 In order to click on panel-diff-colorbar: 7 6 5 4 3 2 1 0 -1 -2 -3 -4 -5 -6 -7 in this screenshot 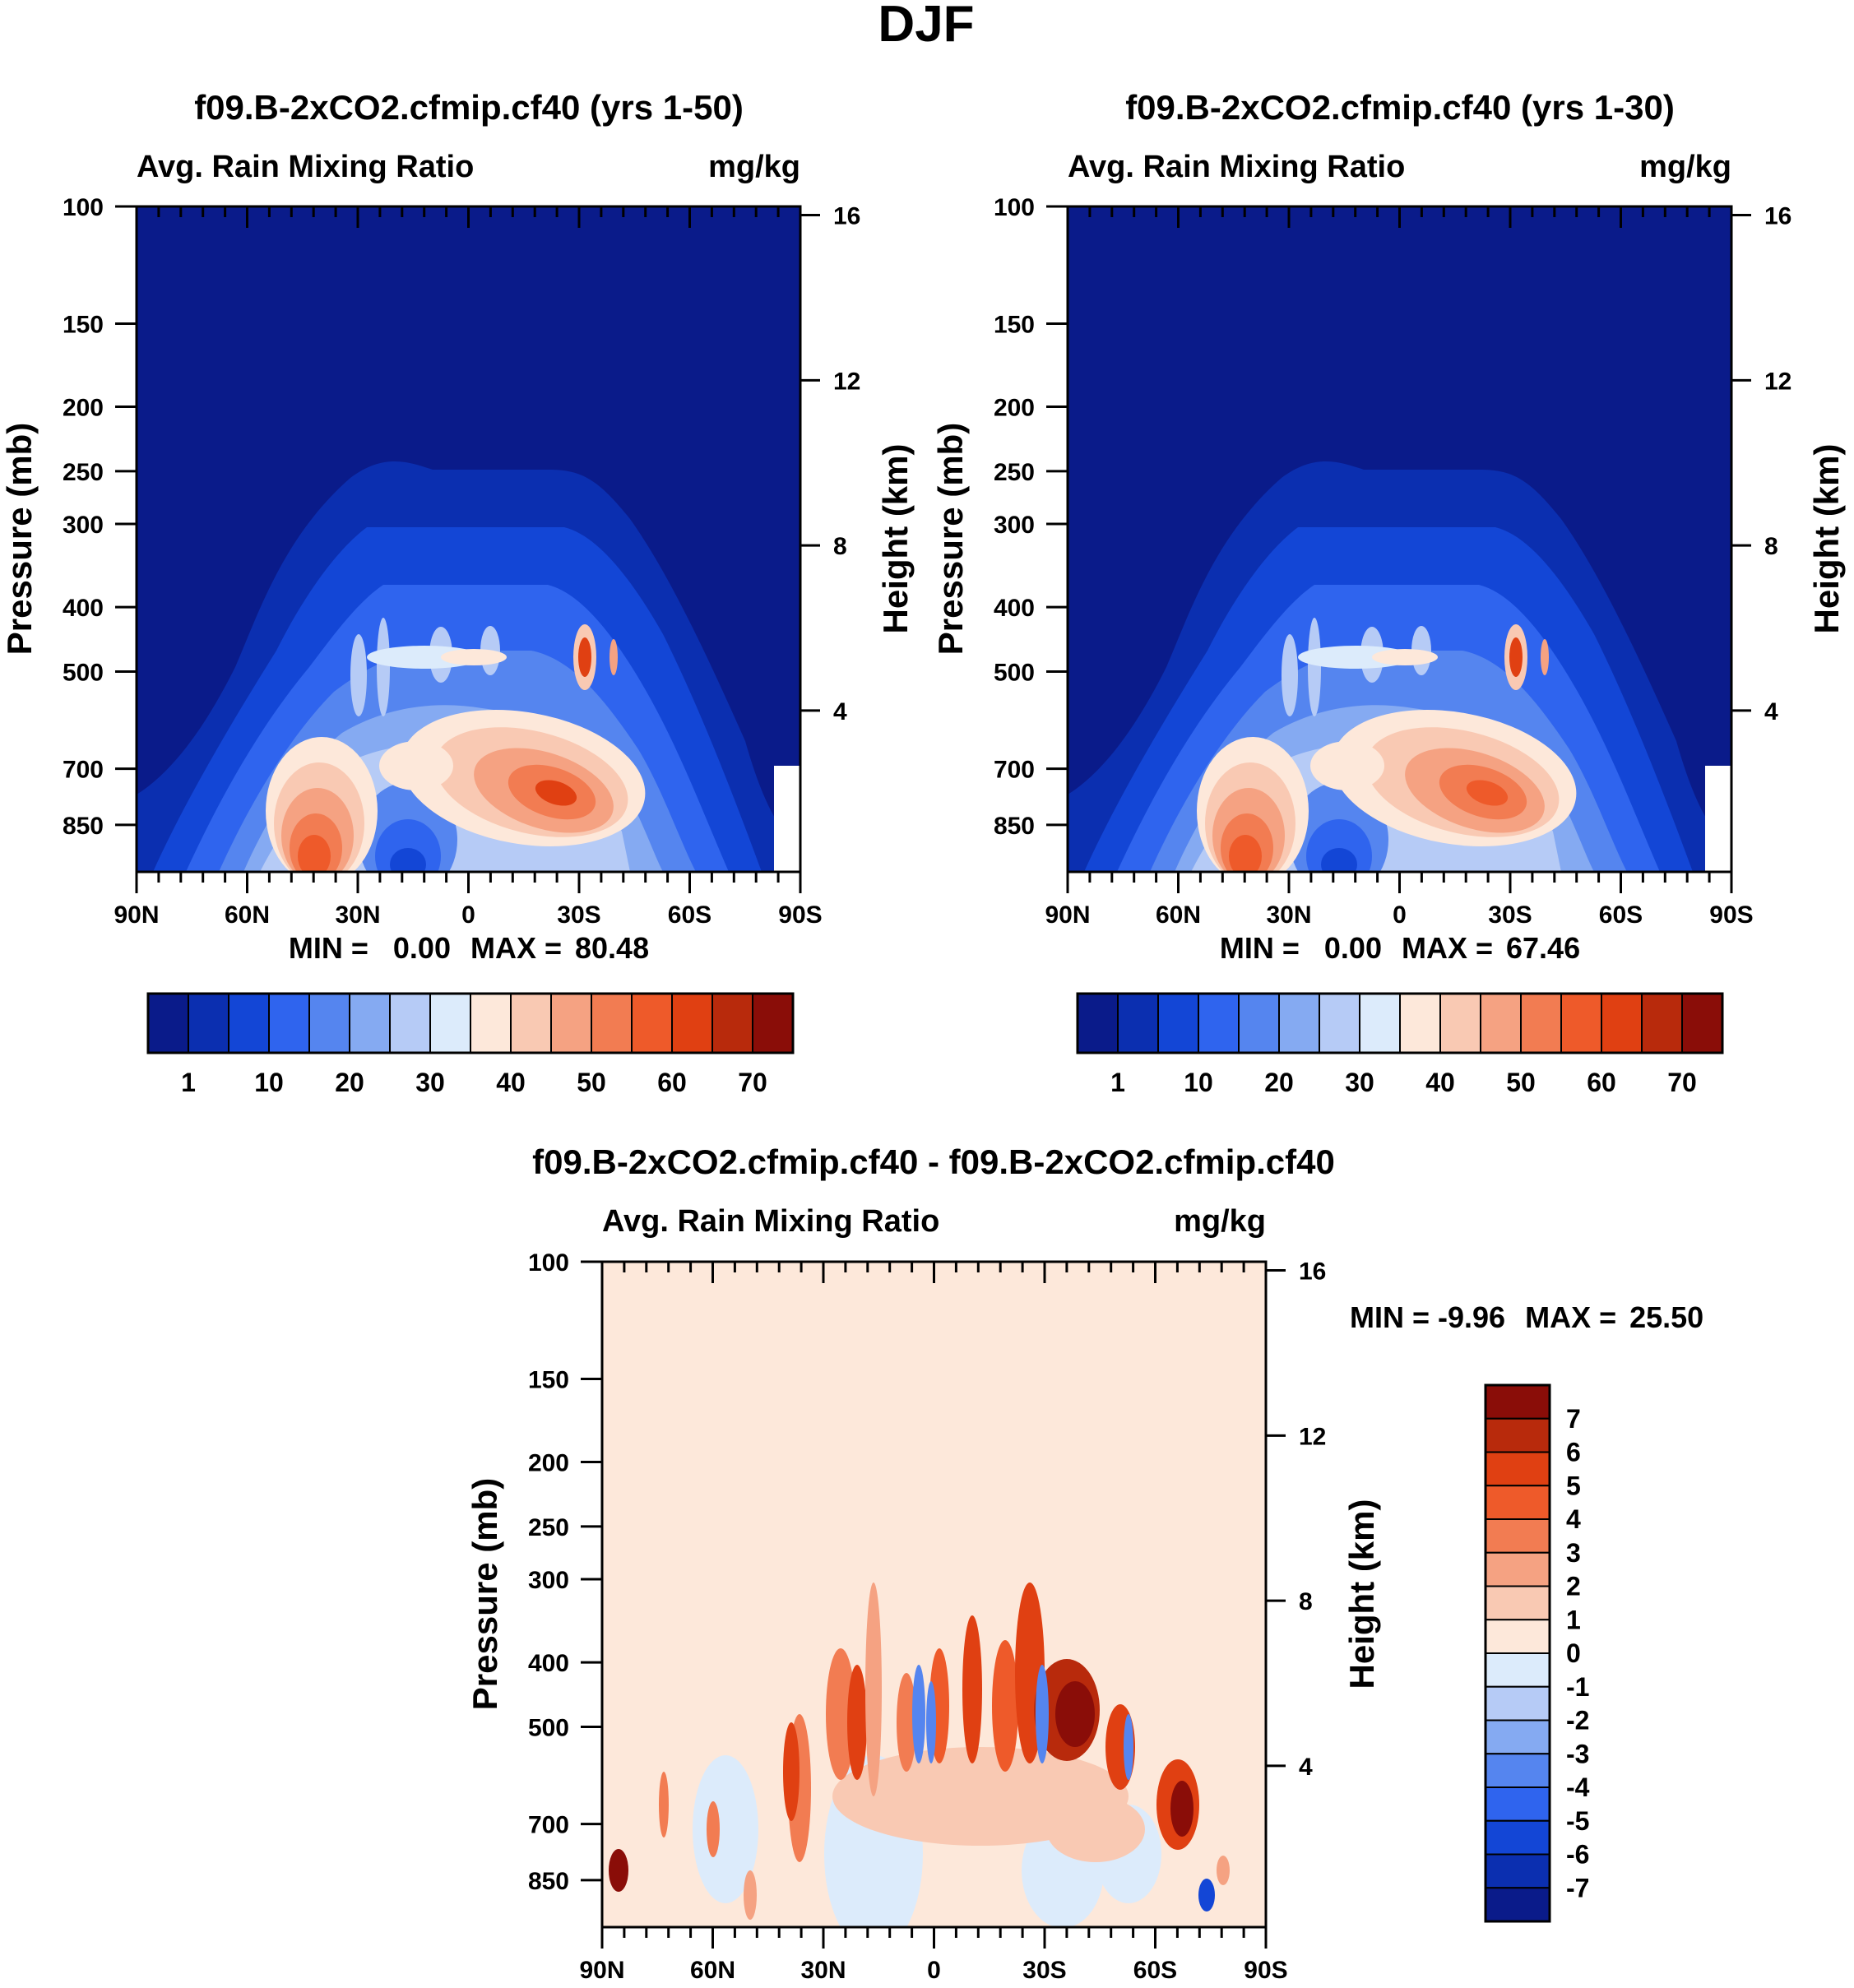, I will do `click(1537, 1653)`.